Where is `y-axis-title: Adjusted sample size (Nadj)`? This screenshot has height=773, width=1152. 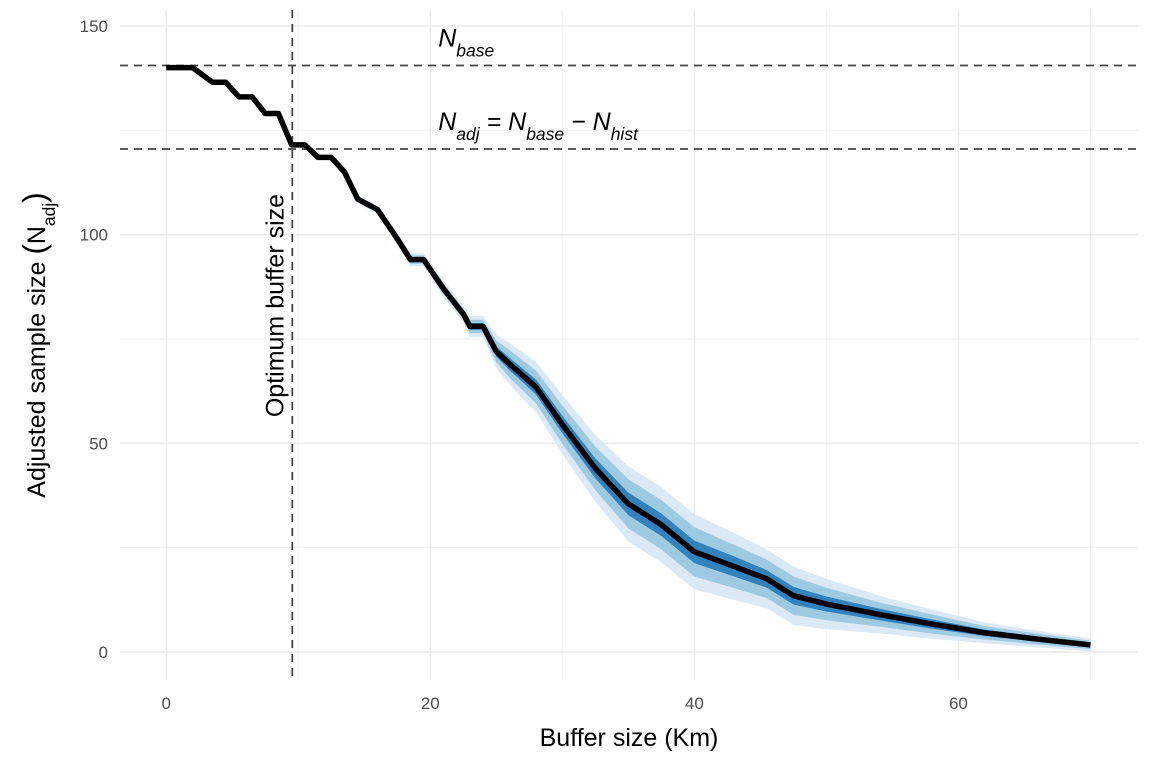 y-axis-title: Adjusted sample size (Nadj) is located at coordinates (38, 344).